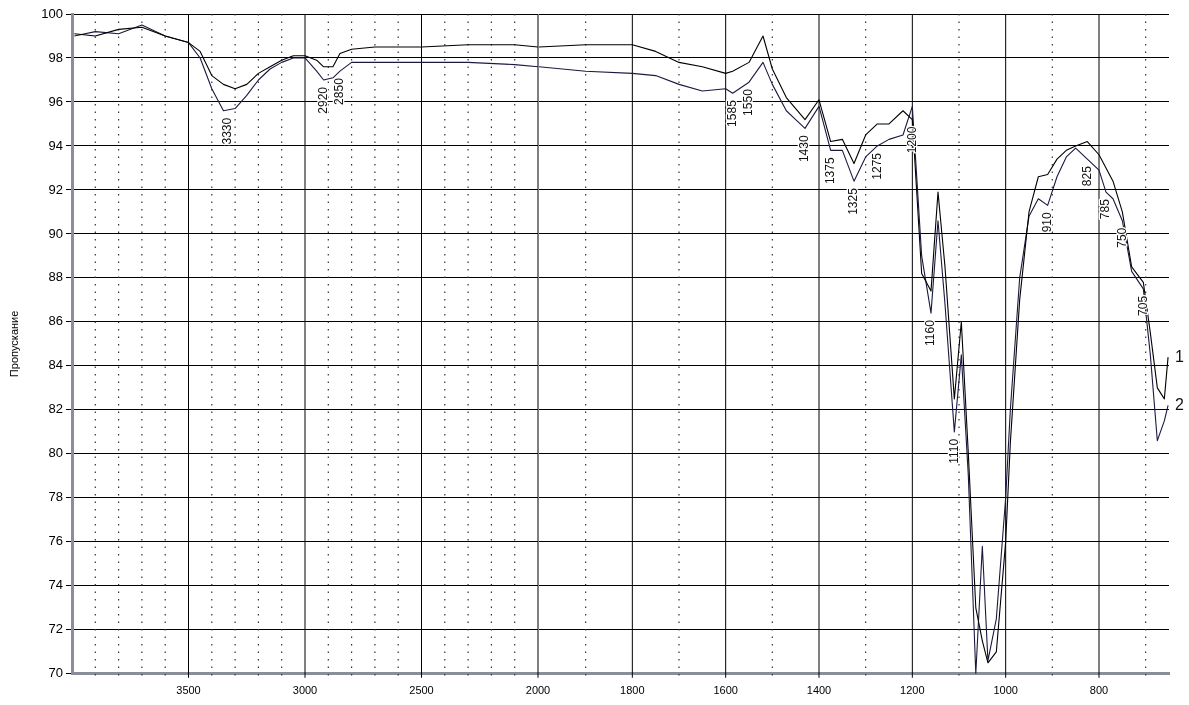  What do you see at coordinates (804, 149) in the screenshot?
I see `annotation: 1430` at bounding box center [804, 149].